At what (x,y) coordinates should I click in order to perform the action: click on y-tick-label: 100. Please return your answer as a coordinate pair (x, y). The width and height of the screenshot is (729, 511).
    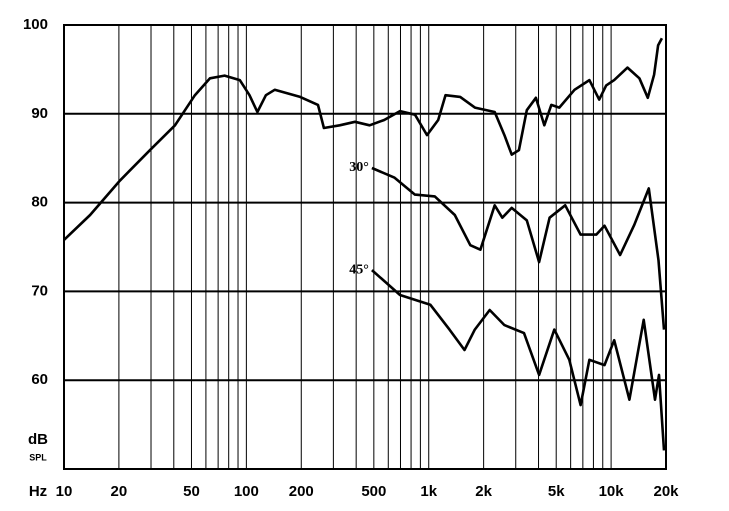
    Looking at the image, I should click on (35, 24).